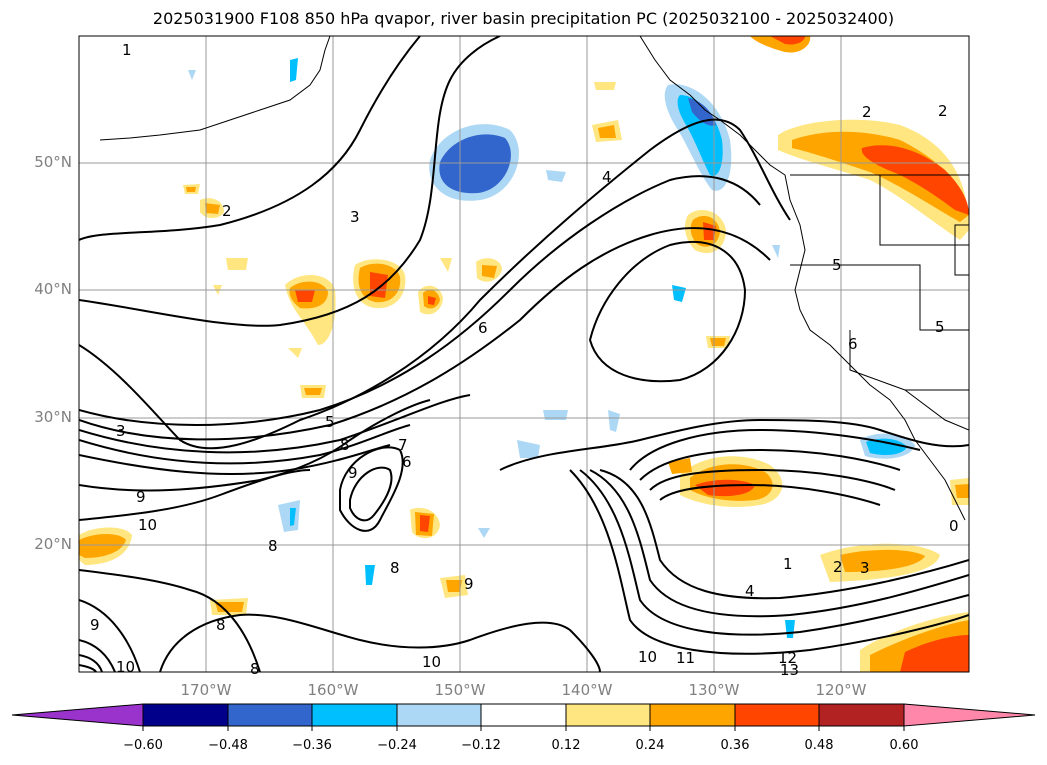  I want to click on lon-label: 150°W, so click(460, 690).